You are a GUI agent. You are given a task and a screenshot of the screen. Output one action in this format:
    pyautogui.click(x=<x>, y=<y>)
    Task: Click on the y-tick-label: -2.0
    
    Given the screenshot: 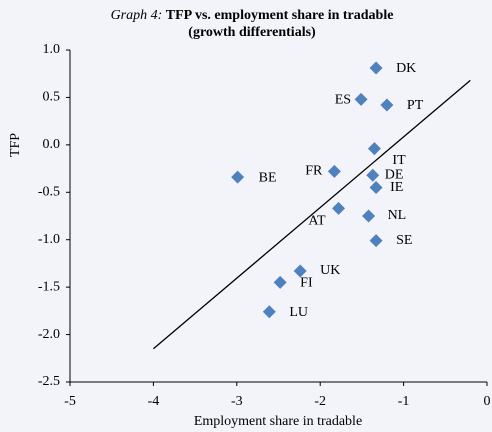 What is the action you would take?
    pyautogui.click(x=49, y=334)
    